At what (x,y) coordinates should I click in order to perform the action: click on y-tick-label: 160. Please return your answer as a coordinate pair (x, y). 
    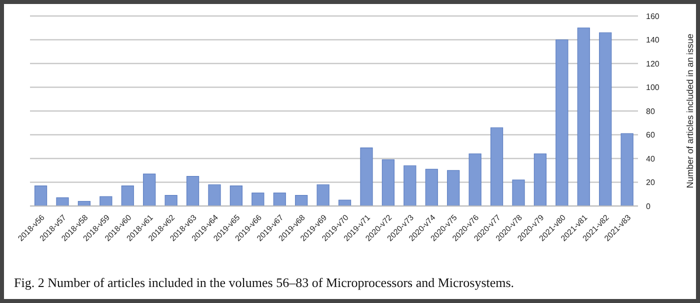
    Looking at the image, I should click on (653, 16).